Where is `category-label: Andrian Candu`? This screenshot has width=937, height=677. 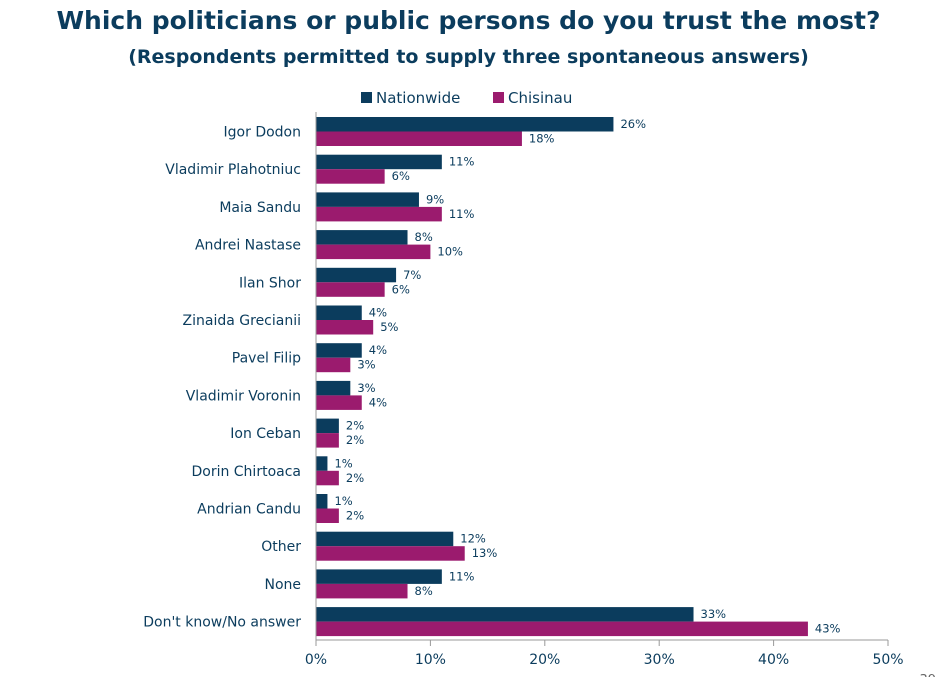
category-label: Andrian Candu is located at coordinates (249, 510).